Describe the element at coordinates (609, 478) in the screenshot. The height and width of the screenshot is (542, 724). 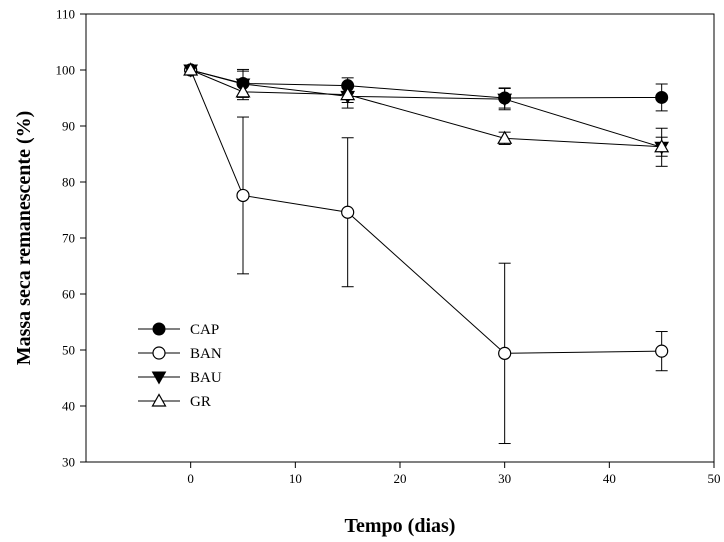
I see `x-tick-label: 40` at that location.